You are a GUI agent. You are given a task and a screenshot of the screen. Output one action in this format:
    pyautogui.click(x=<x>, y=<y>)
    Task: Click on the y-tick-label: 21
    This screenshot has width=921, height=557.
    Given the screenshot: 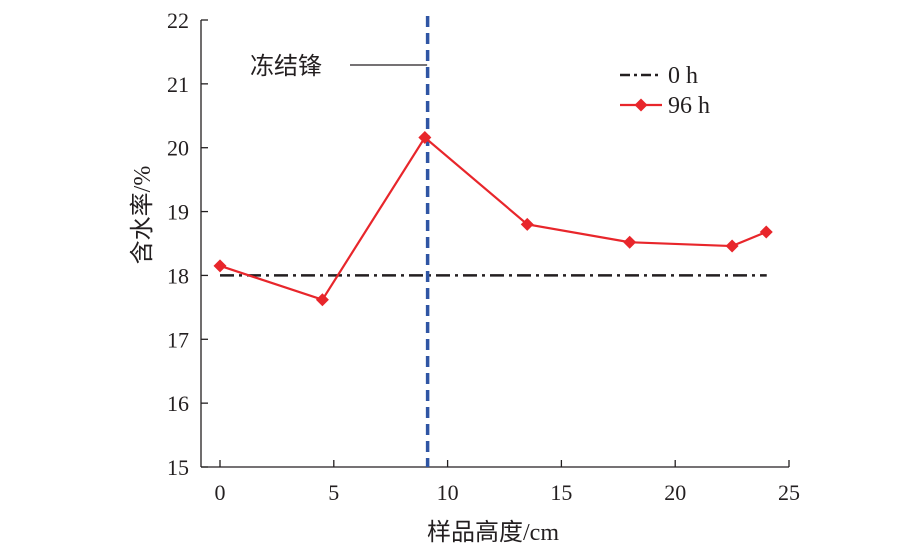 What is the action you would take?
    pyautogui.click(x=178, y=84)
    